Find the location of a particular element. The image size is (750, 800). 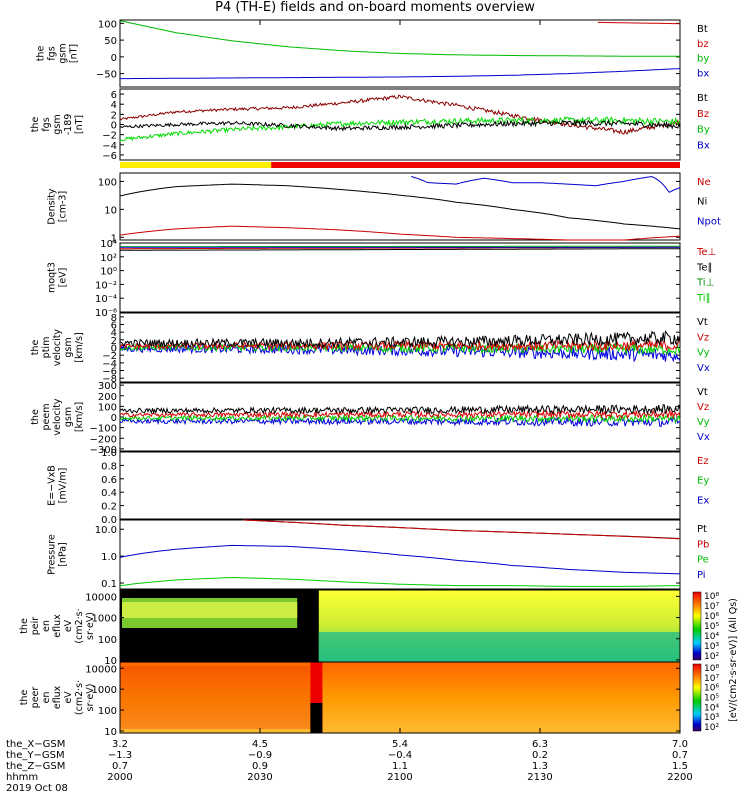

x-tick-label: 0.7 is located at coordinates (120, 766).